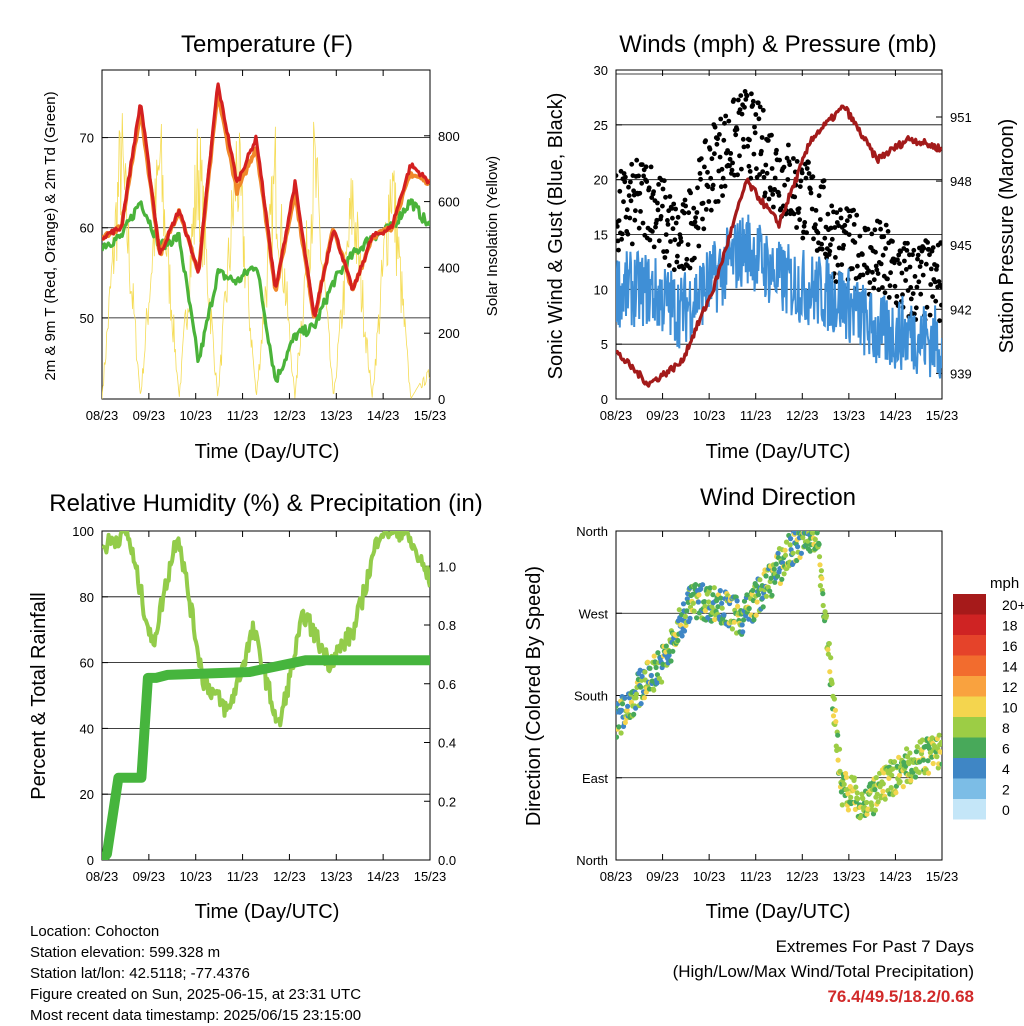 Image resolution: width=1024 pixels, height=1026 pixels. I want to click on humidity-xtick-label: 08/23, so click(102, 876).